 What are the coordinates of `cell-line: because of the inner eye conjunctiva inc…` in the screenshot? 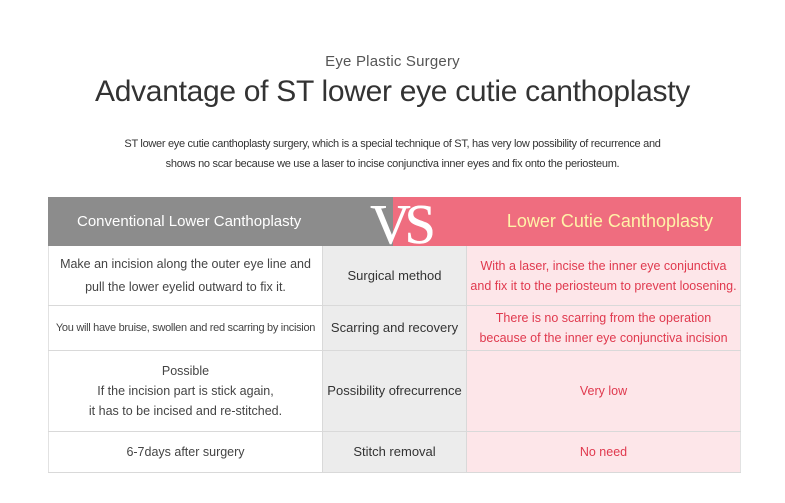 It's located at (603, 338).